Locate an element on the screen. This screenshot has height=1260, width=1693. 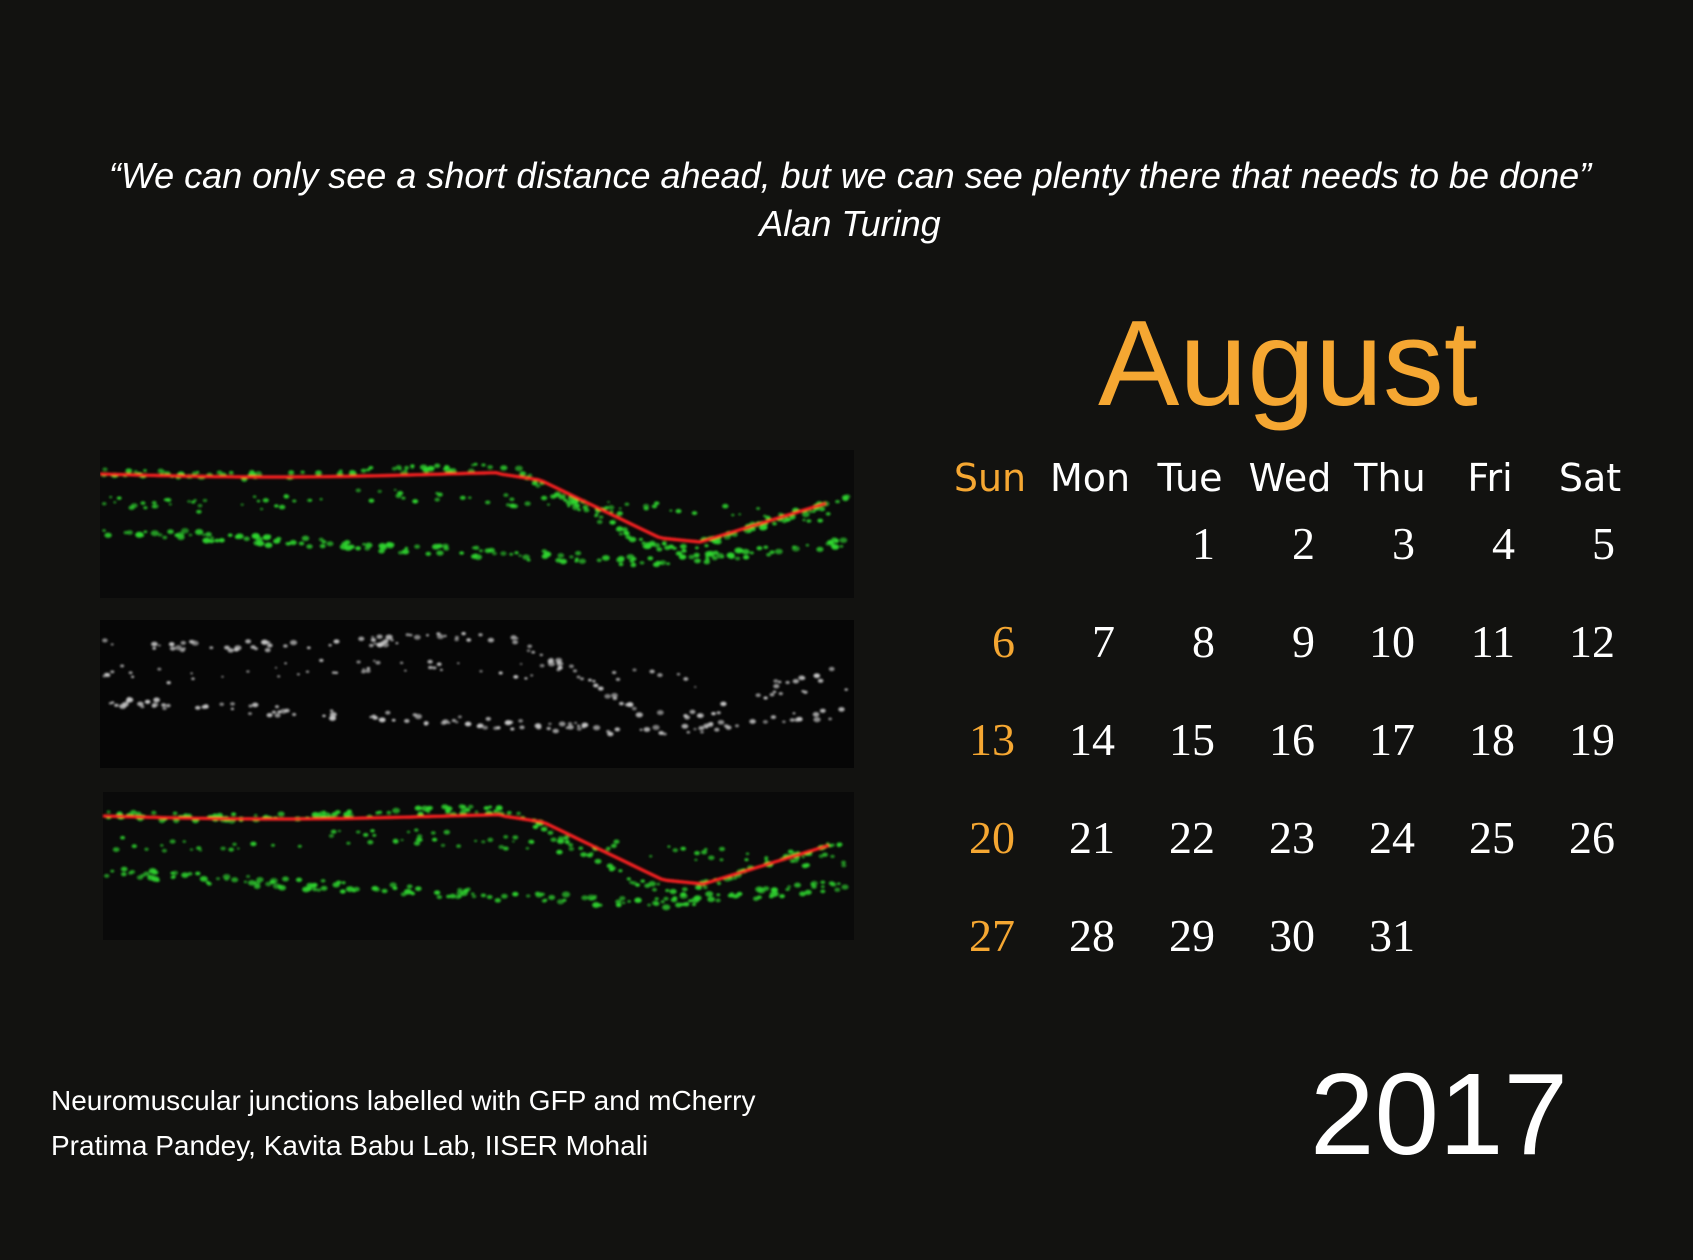
calendar-day: 24 is located at coordinates (1392, 837).